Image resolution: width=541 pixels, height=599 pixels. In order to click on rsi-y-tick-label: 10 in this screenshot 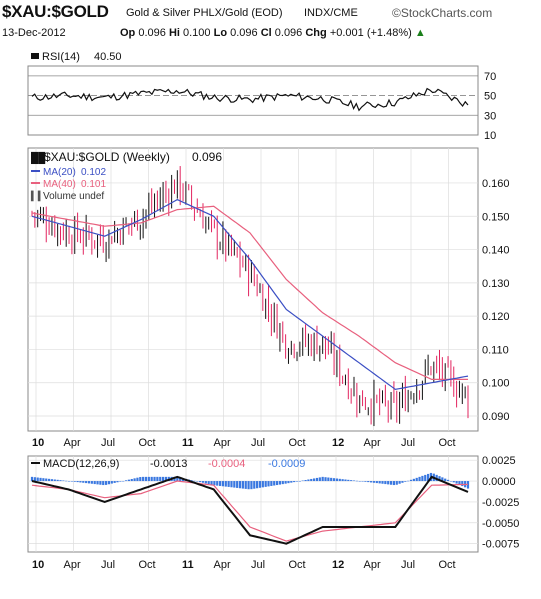, I will do `click(490, 136)`.